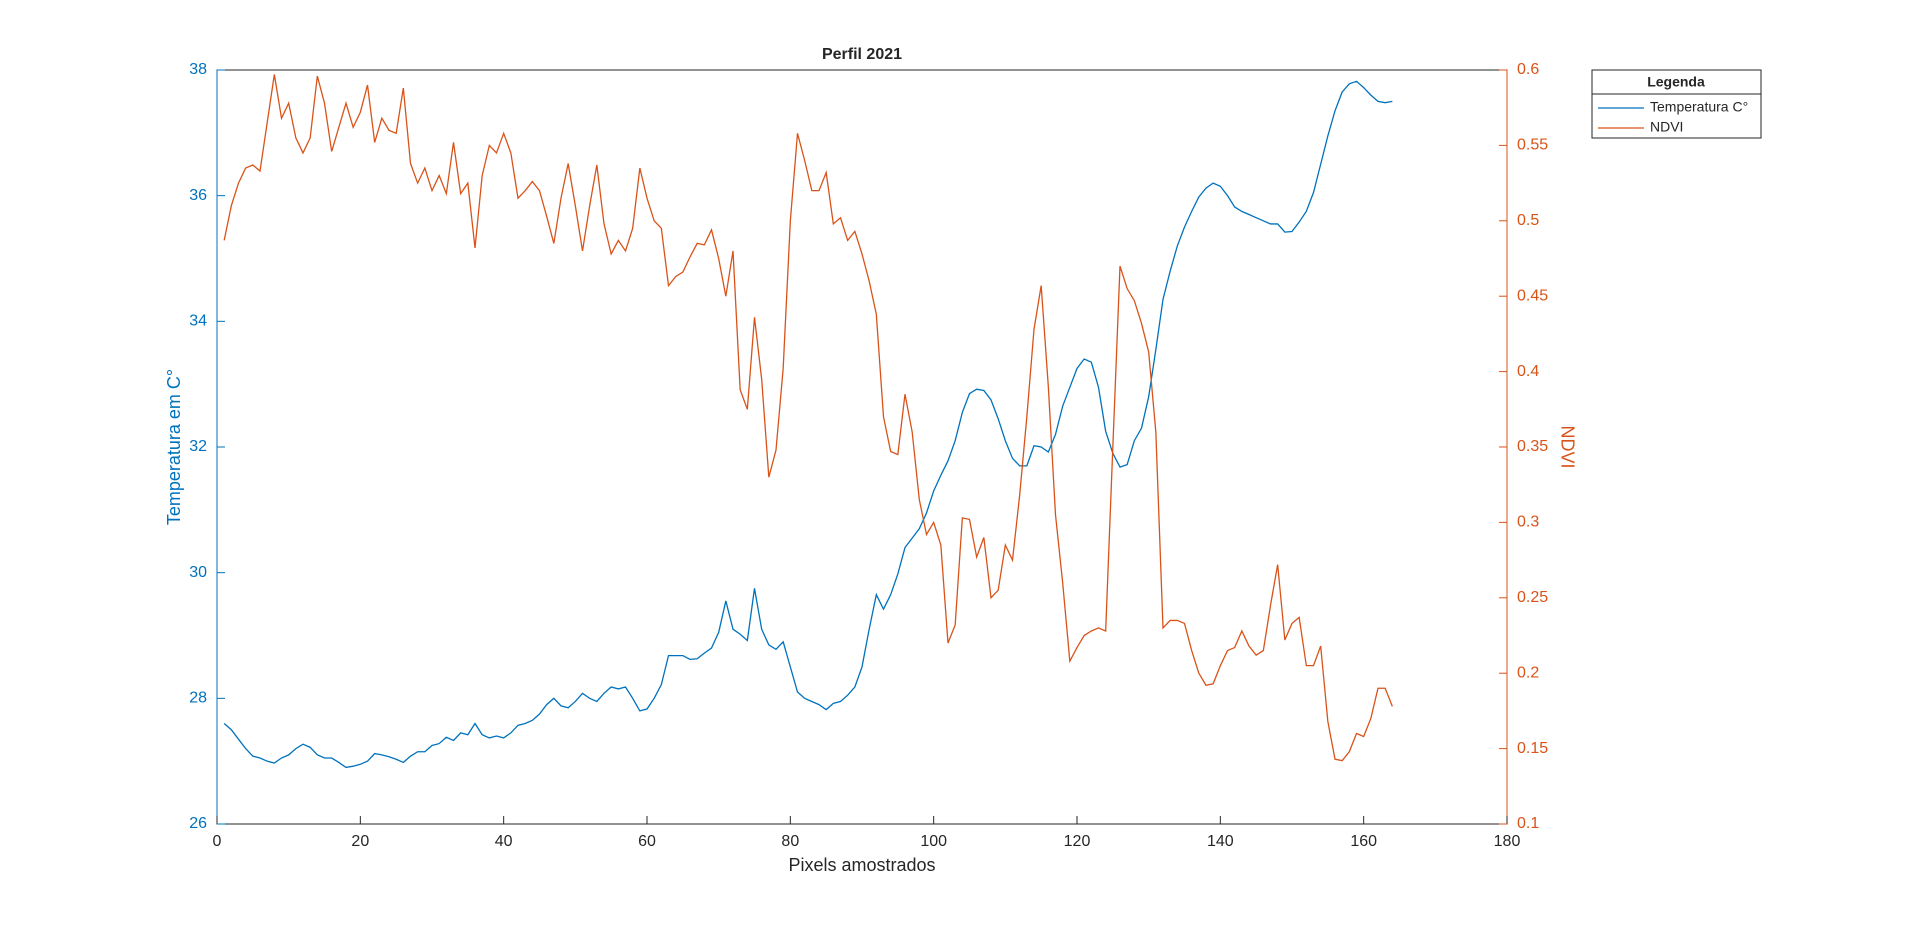  What do you see at coordinates (198, 195) in the screenshot?
I see `y-tick-label: 36` at bounding box center [198, 195].